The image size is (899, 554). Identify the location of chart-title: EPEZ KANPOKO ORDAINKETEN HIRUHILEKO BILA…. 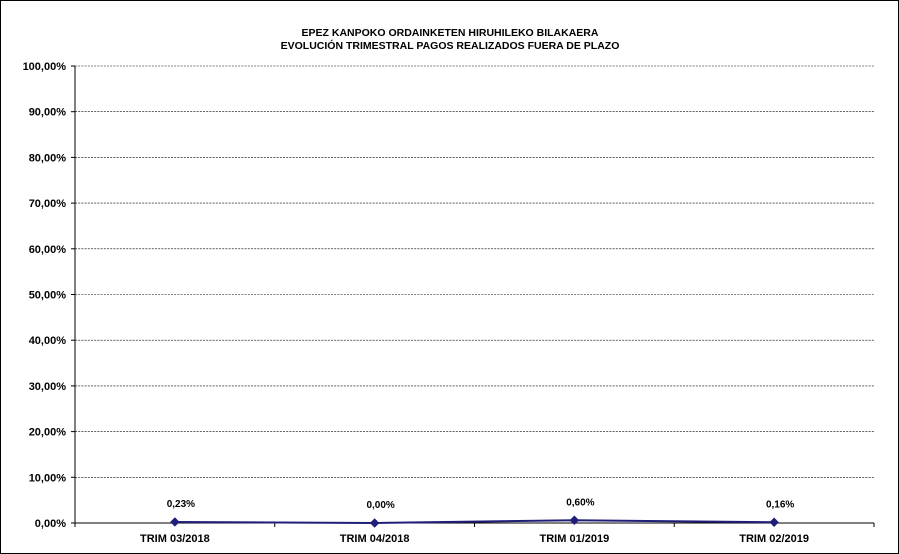
(450, 33).